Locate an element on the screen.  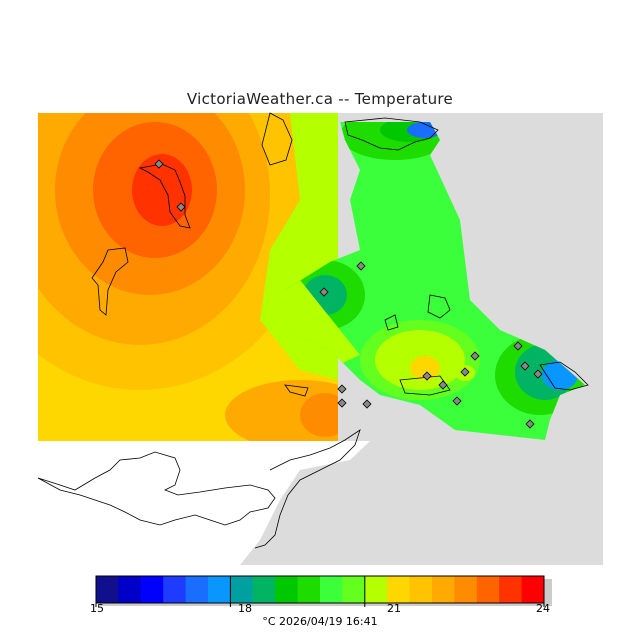
colorbar-tick-label: 21 is located at coordinates (394, 608).